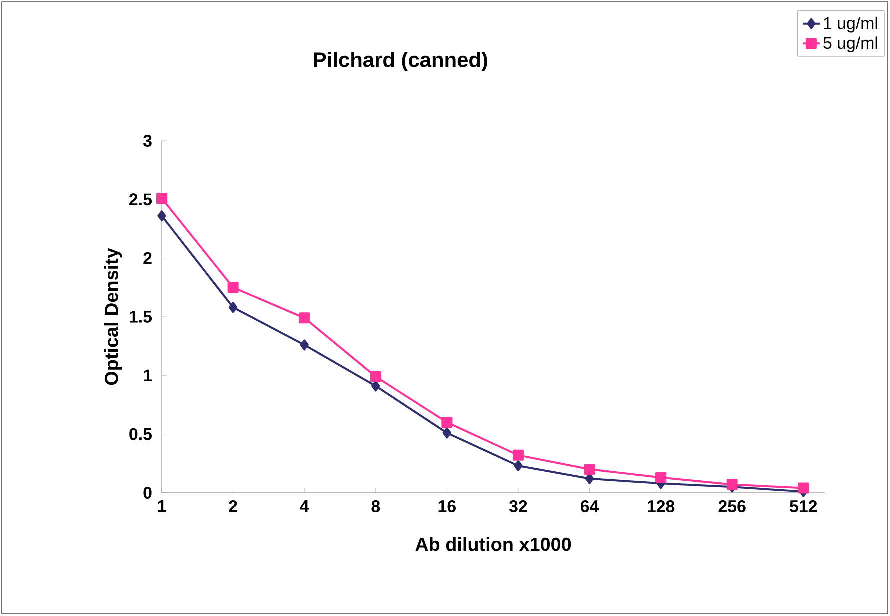 The height and width of the screenshot is (616, 890). Describe the element at coordinates (447, 506) in the screenshot. I see `x-tick-label: 16` at that location.